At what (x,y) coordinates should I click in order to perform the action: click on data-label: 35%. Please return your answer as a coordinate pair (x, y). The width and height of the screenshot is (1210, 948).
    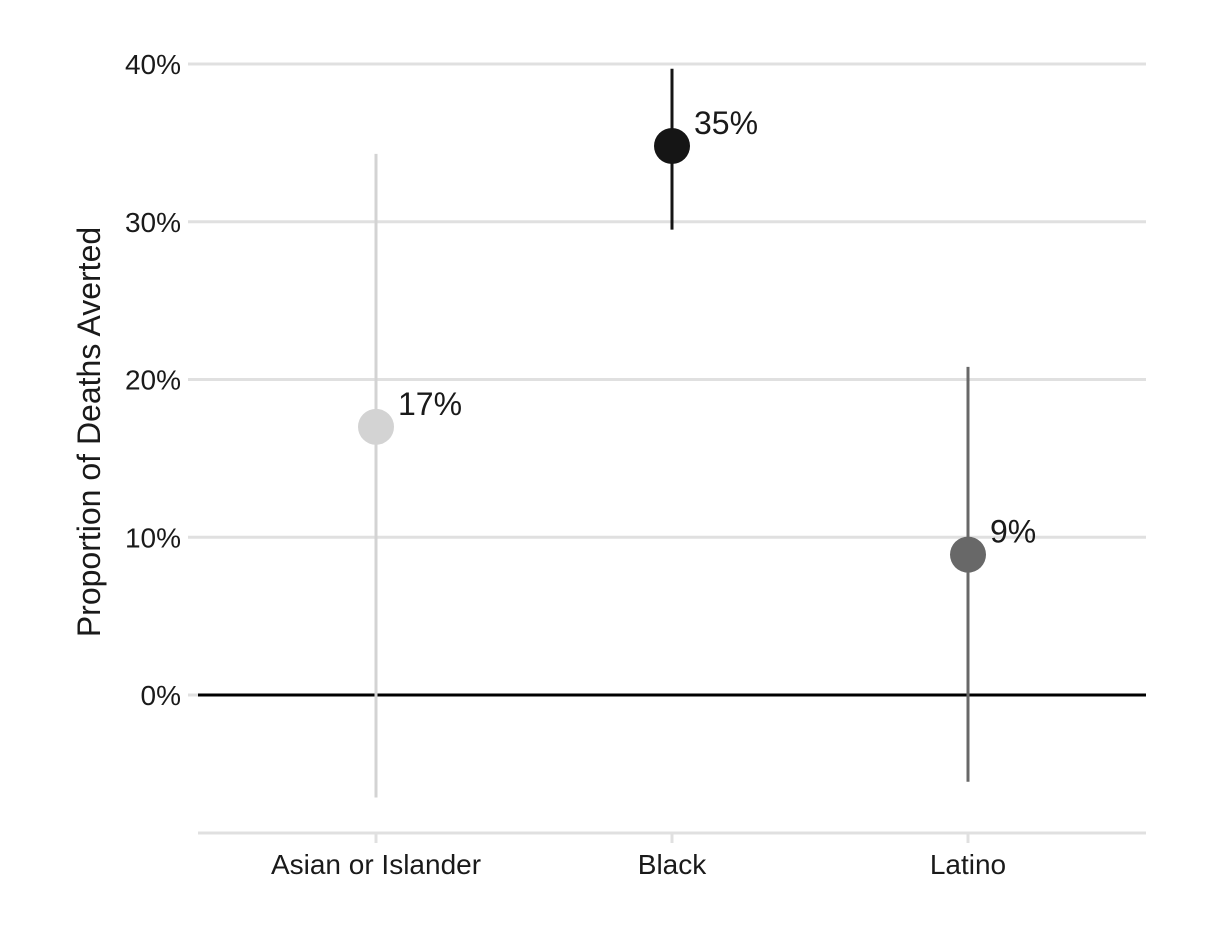
    Looking at the image, I should click on (726, 123).